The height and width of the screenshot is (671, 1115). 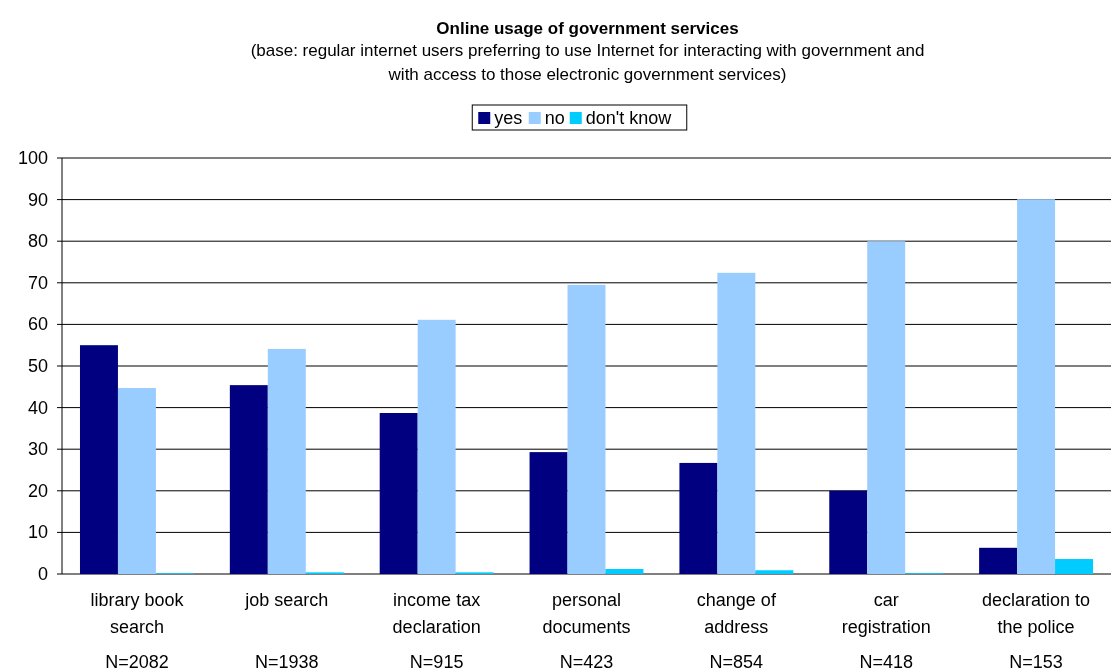 What do you see at coordinates (586, 630) in the screenshot?
I see `x-tick-label: personal documents N=423` at bounding box center [586, 630].